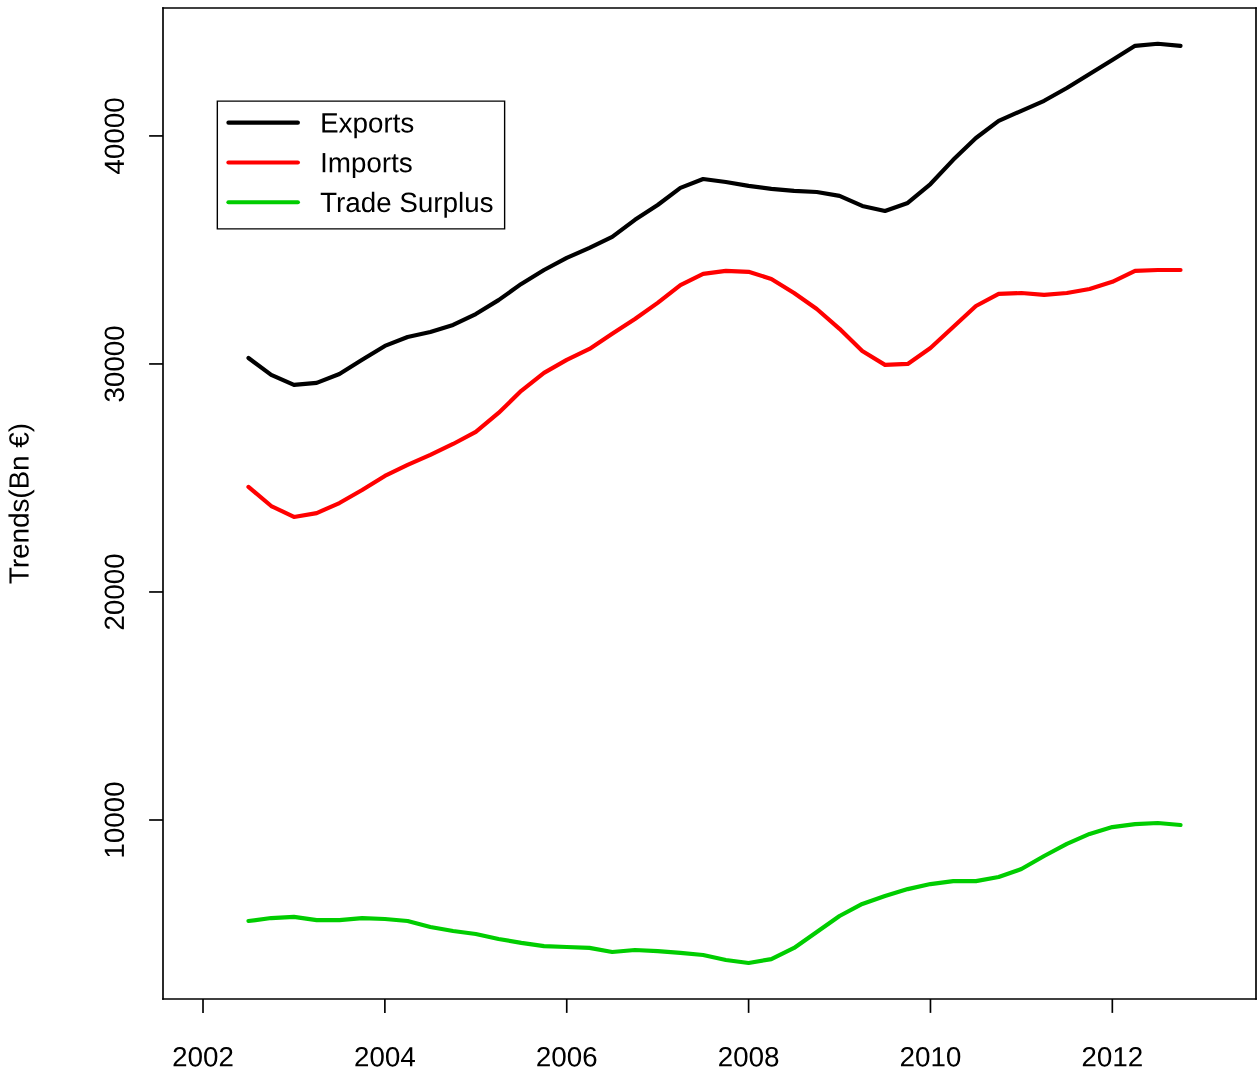 This screenshot has width=1257, height=1075. I want to click on x-tick-label: 2008, so click(749, 1056).